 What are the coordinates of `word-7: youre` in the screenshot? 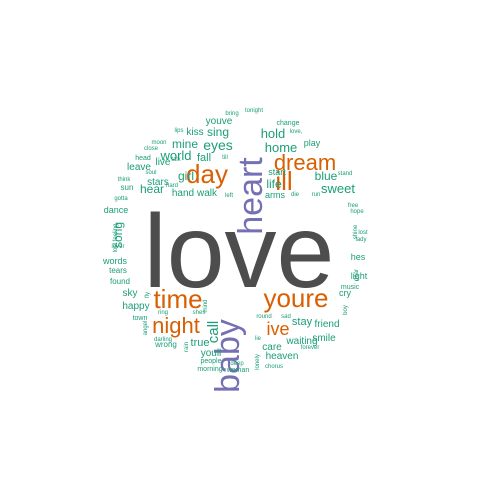 It's located at (295, 298).